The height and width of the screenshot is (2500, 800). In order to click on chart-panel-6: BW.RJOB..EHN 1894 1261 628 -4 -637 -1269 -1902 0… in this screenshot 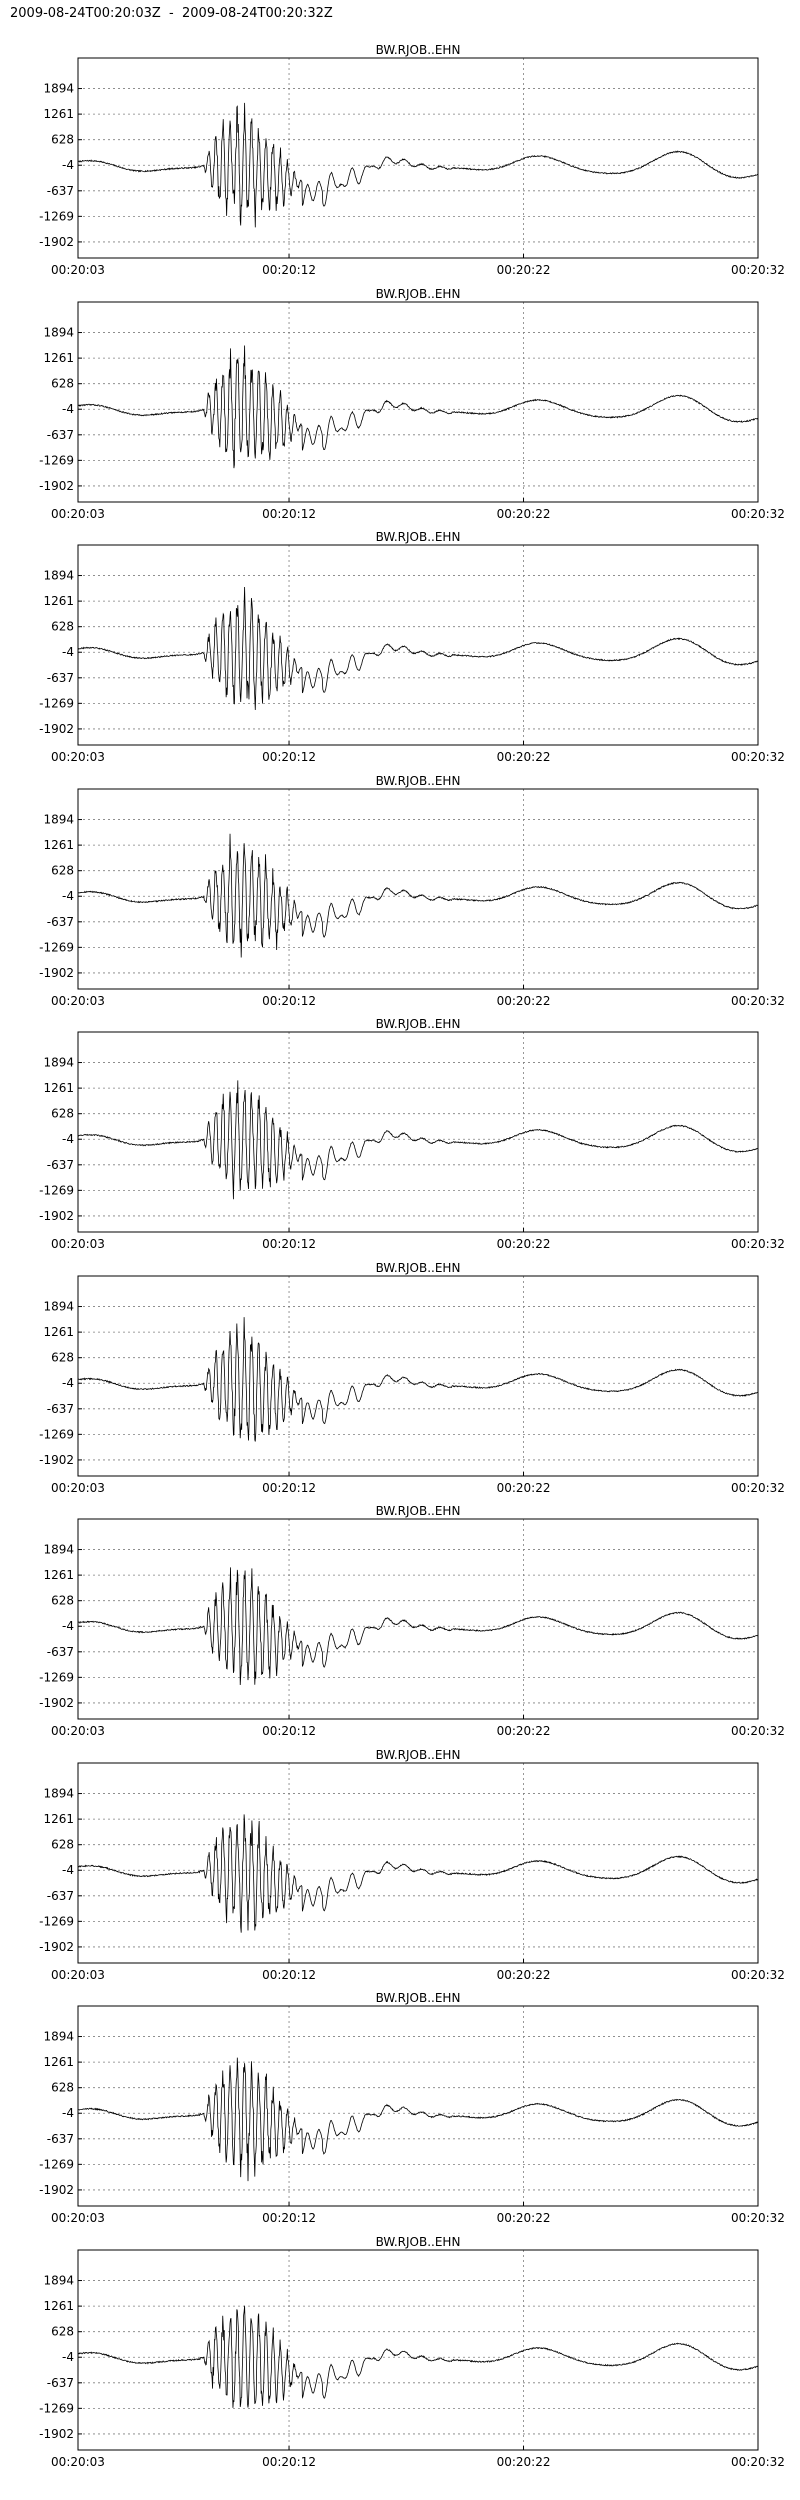, I will do `click(412, 1378)`.